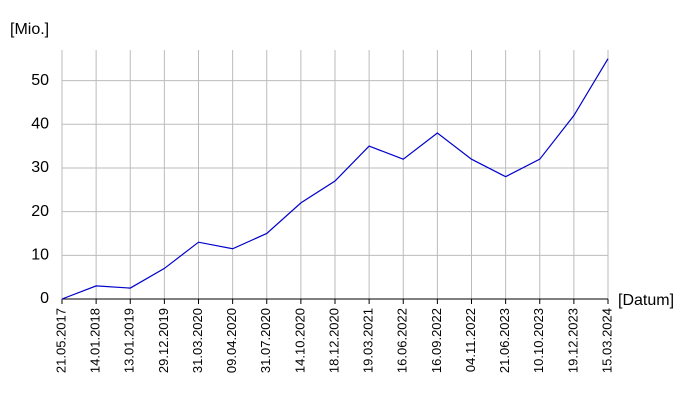 The width and height of the screenshot is (700, 400). I want to click on y-tick-label: 30, so click(40, 167).